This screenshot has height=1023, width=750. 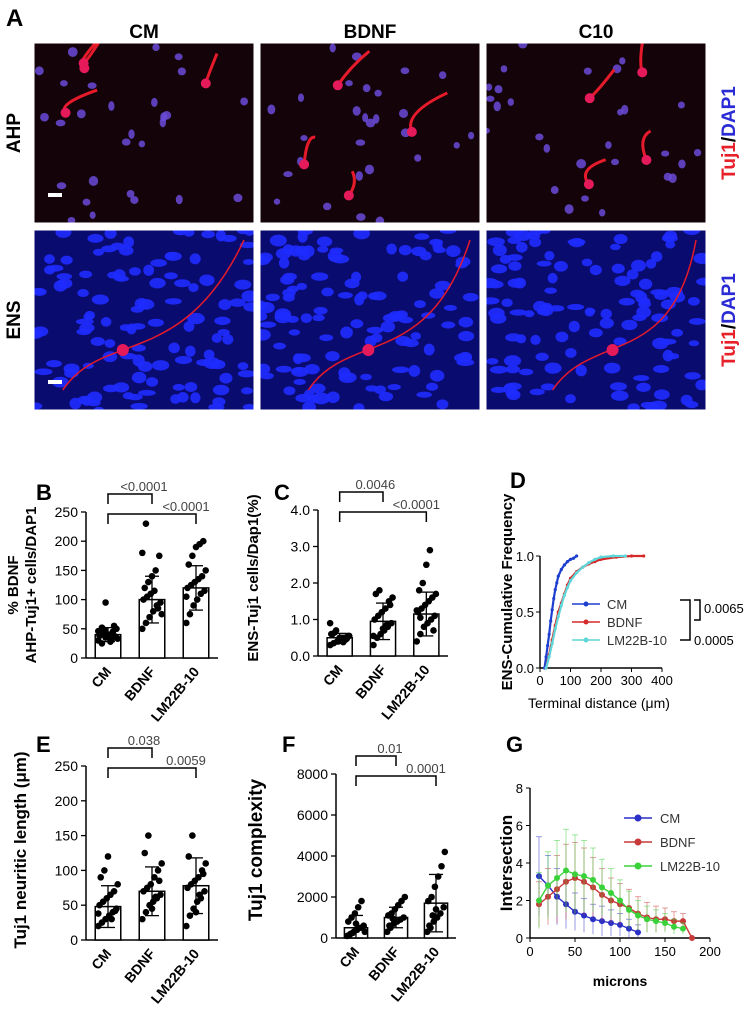 What do you see at coordinates (519, 788) in the screenshot?
I see `y-tick-label: 8` at bounding box center [519, 788].